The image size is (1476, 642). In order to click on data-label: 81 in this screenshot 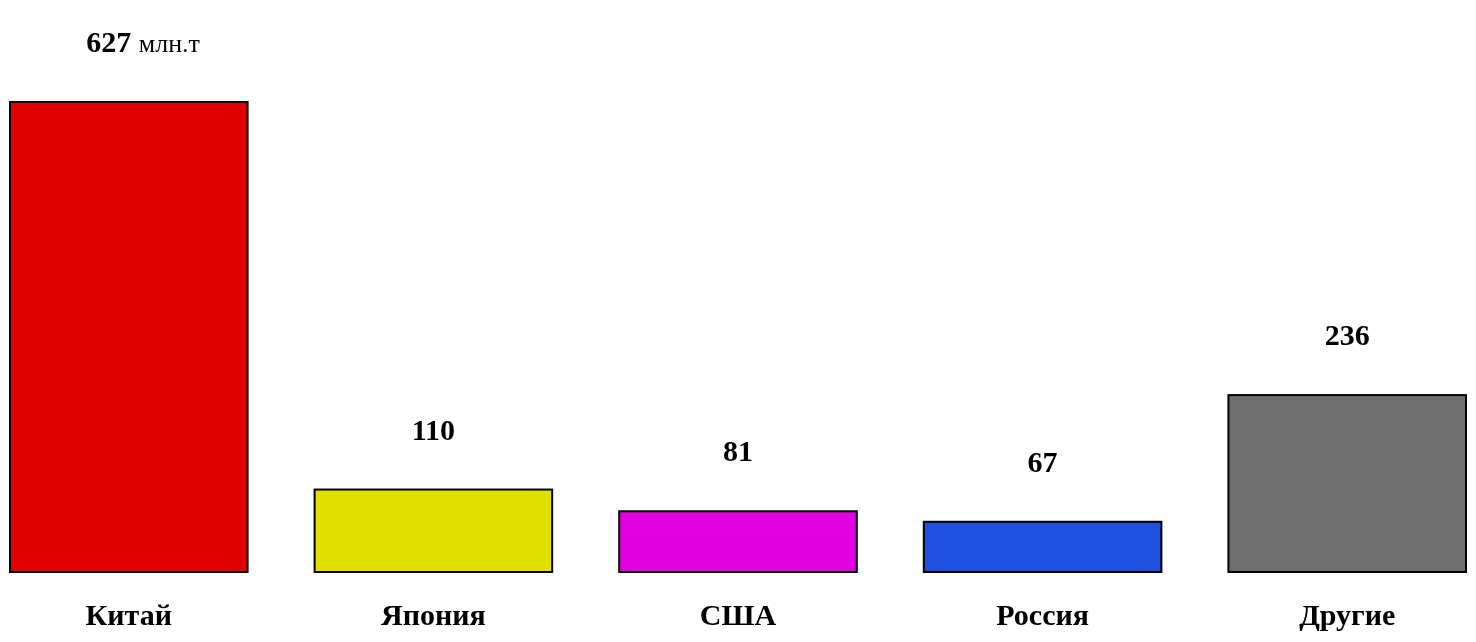, I will do `click(738, 451)`.